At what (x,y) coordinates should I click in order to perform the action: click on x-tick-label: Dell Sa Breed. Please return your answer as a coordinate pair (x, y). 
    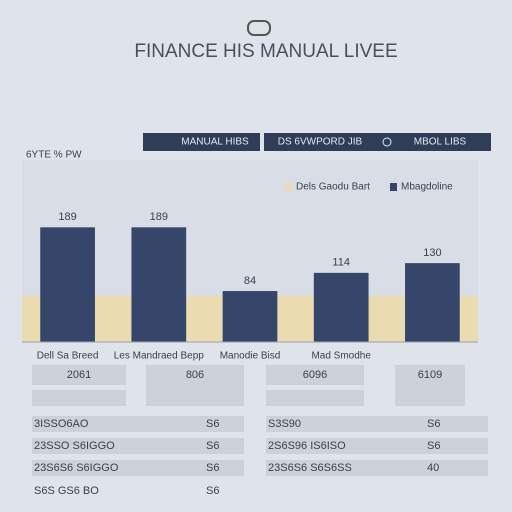
    Looking at the image, I should click on (68, 356).